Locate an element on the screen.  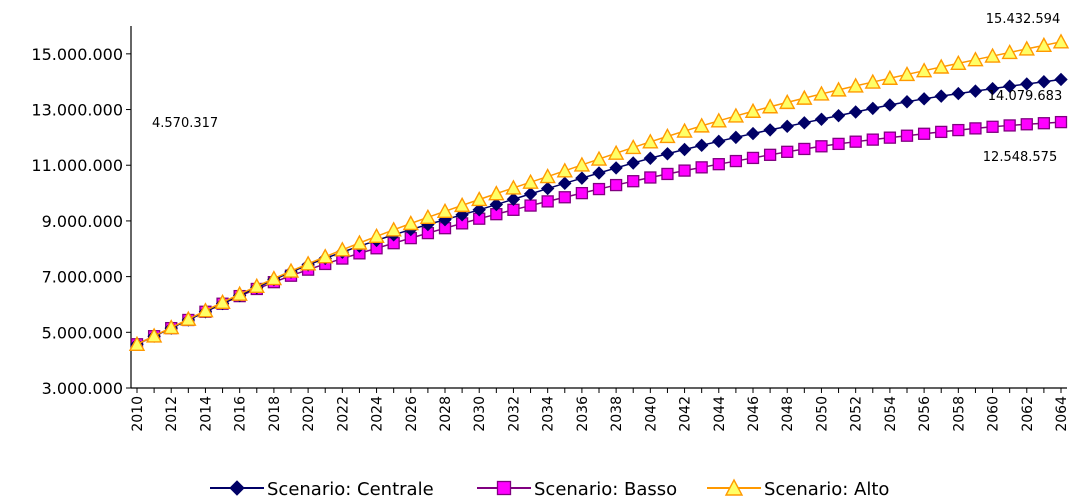
x-tick-label: 2046 is located at coordinates (754, 414).